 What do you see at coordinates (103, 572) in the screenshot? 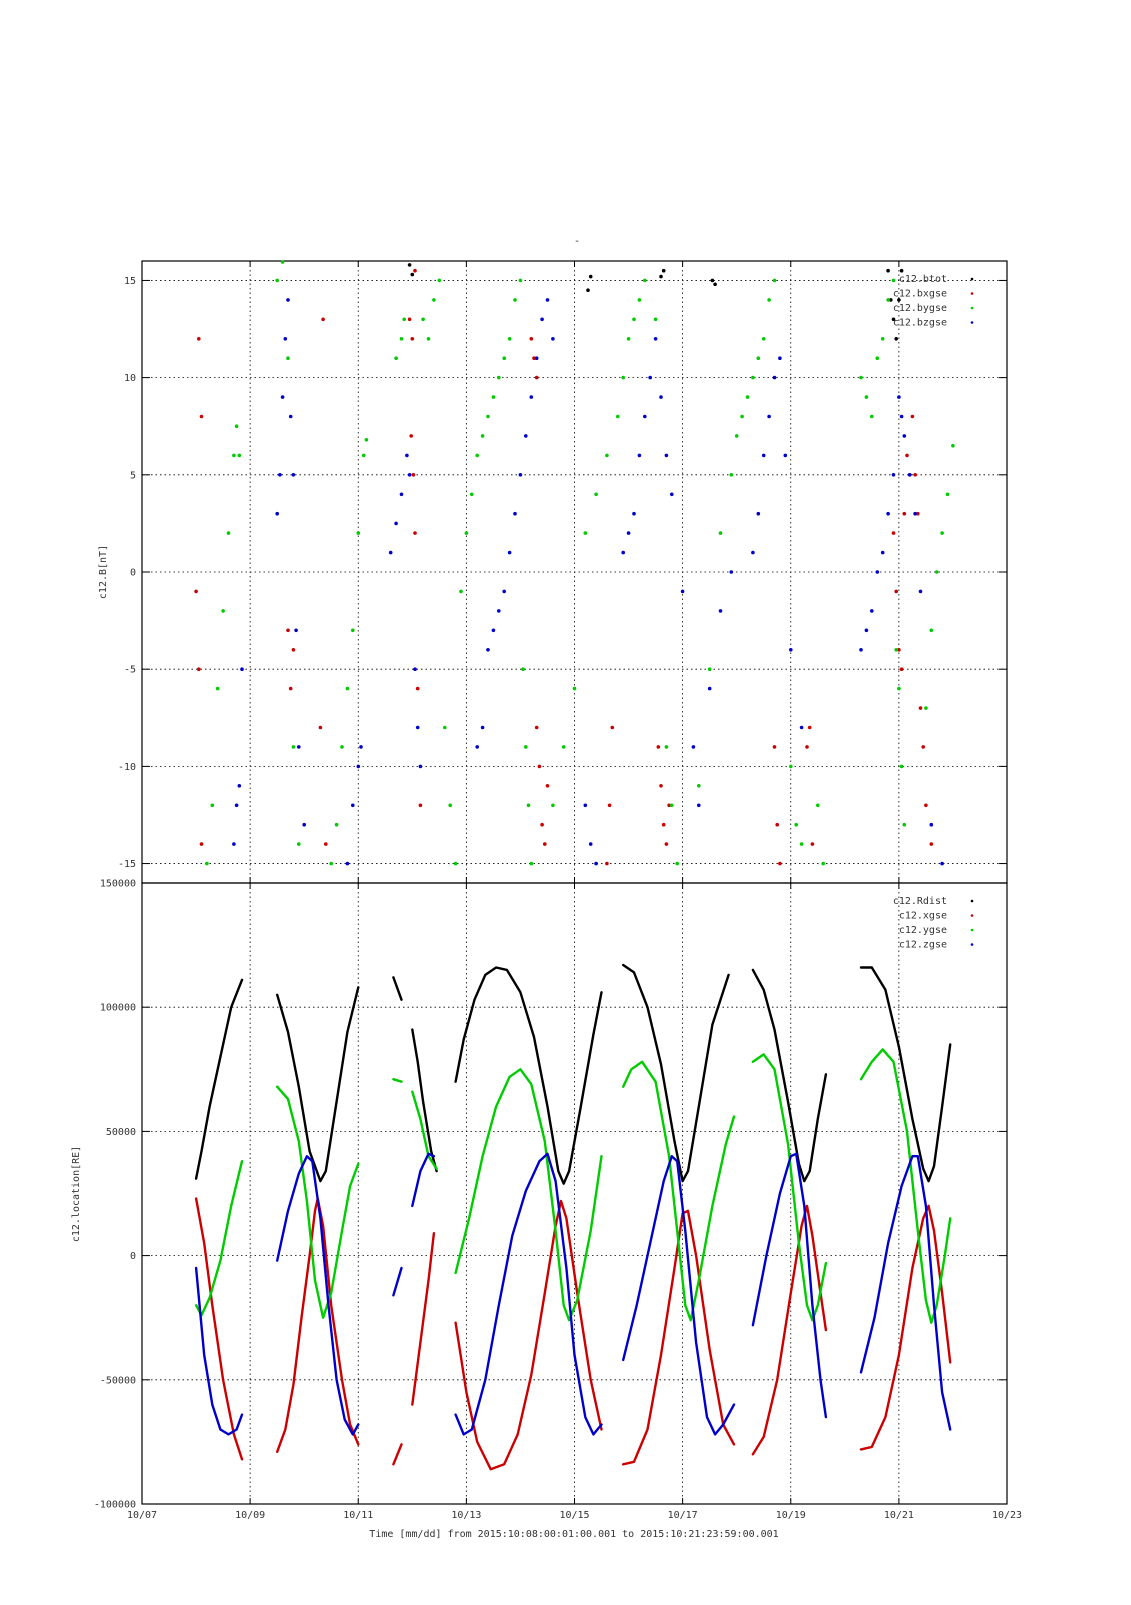
I see `panel-1-y-axis-label: c12.B[nT]` at bounding box center [103, 572].